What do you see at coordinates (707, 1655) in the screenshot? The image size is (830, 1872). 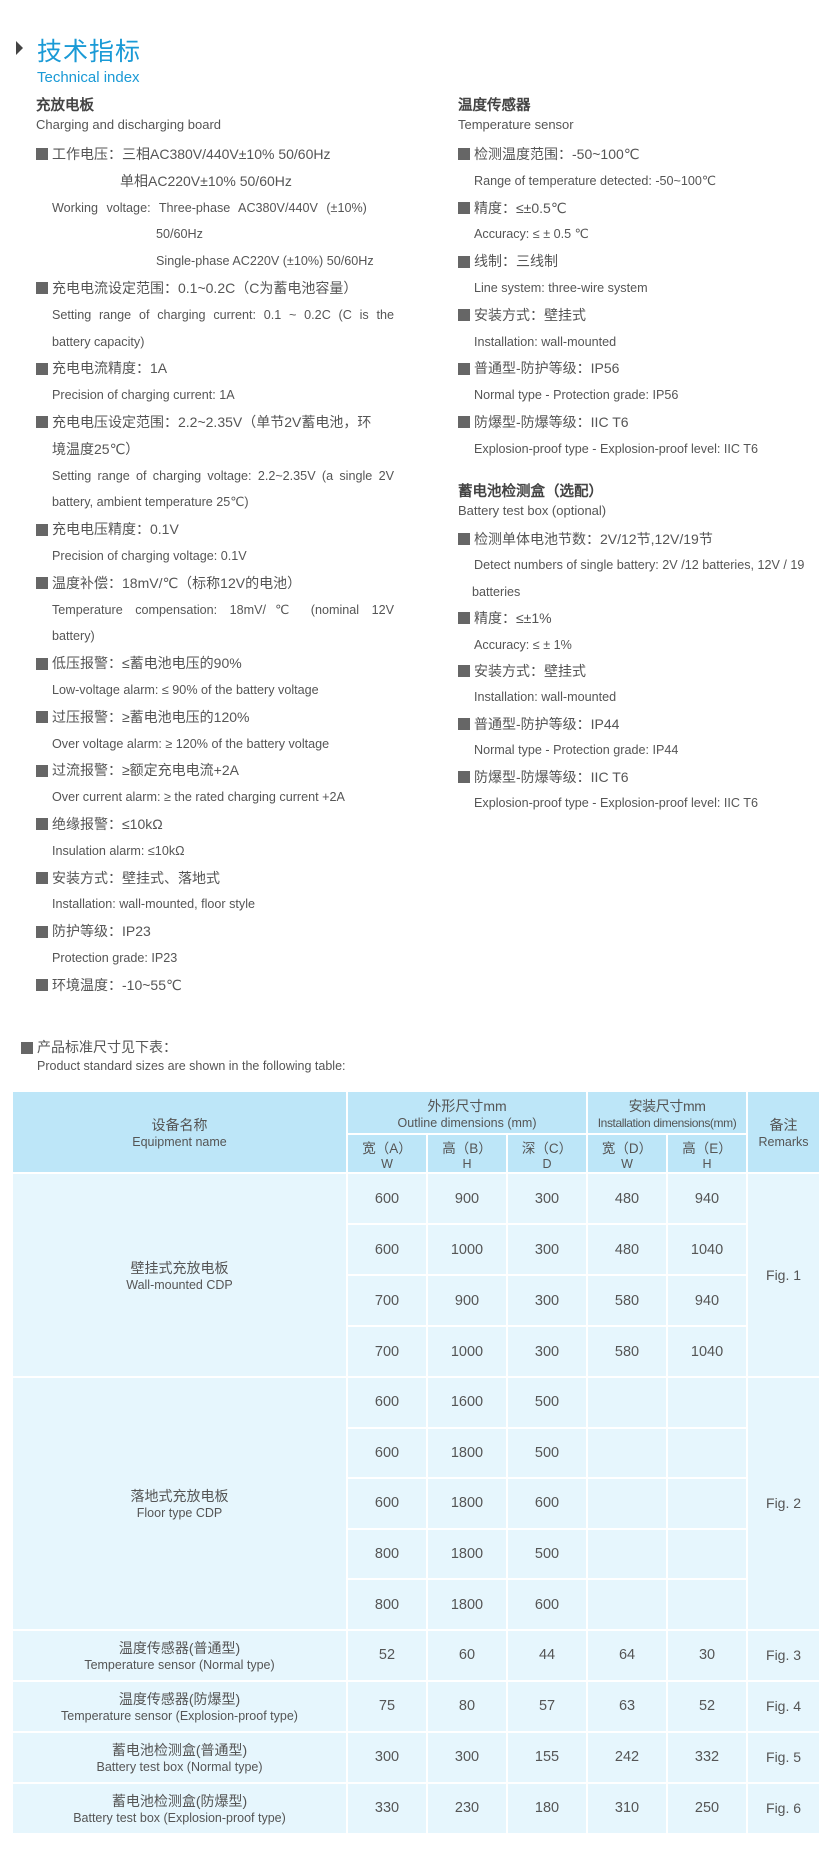 I see `dimension-cell: 30` at bounding box center [707, 1655].